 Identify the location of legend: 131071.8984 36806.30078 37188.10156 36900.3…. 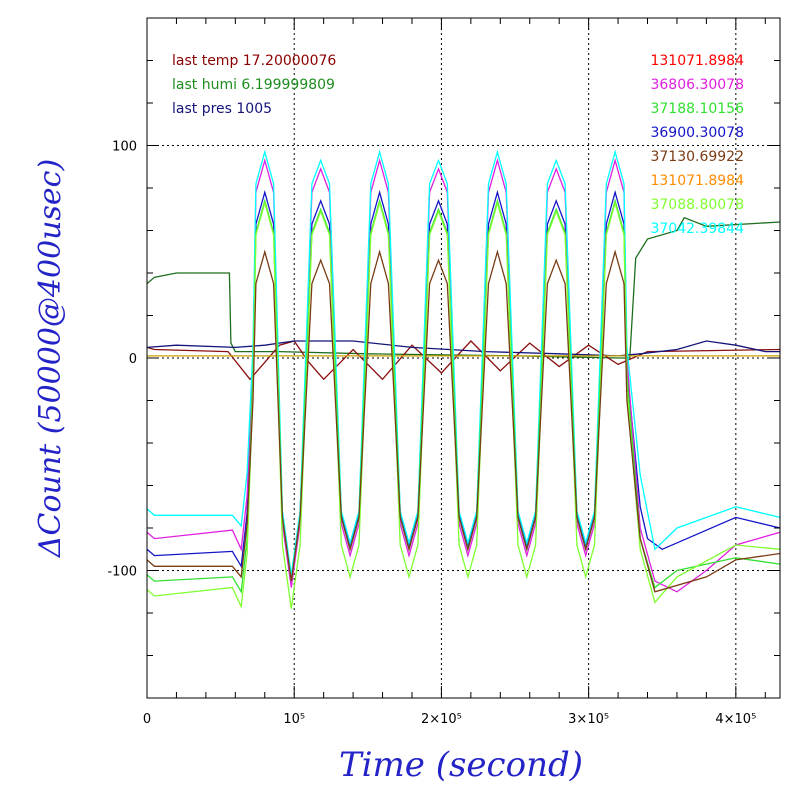
(697, 145).